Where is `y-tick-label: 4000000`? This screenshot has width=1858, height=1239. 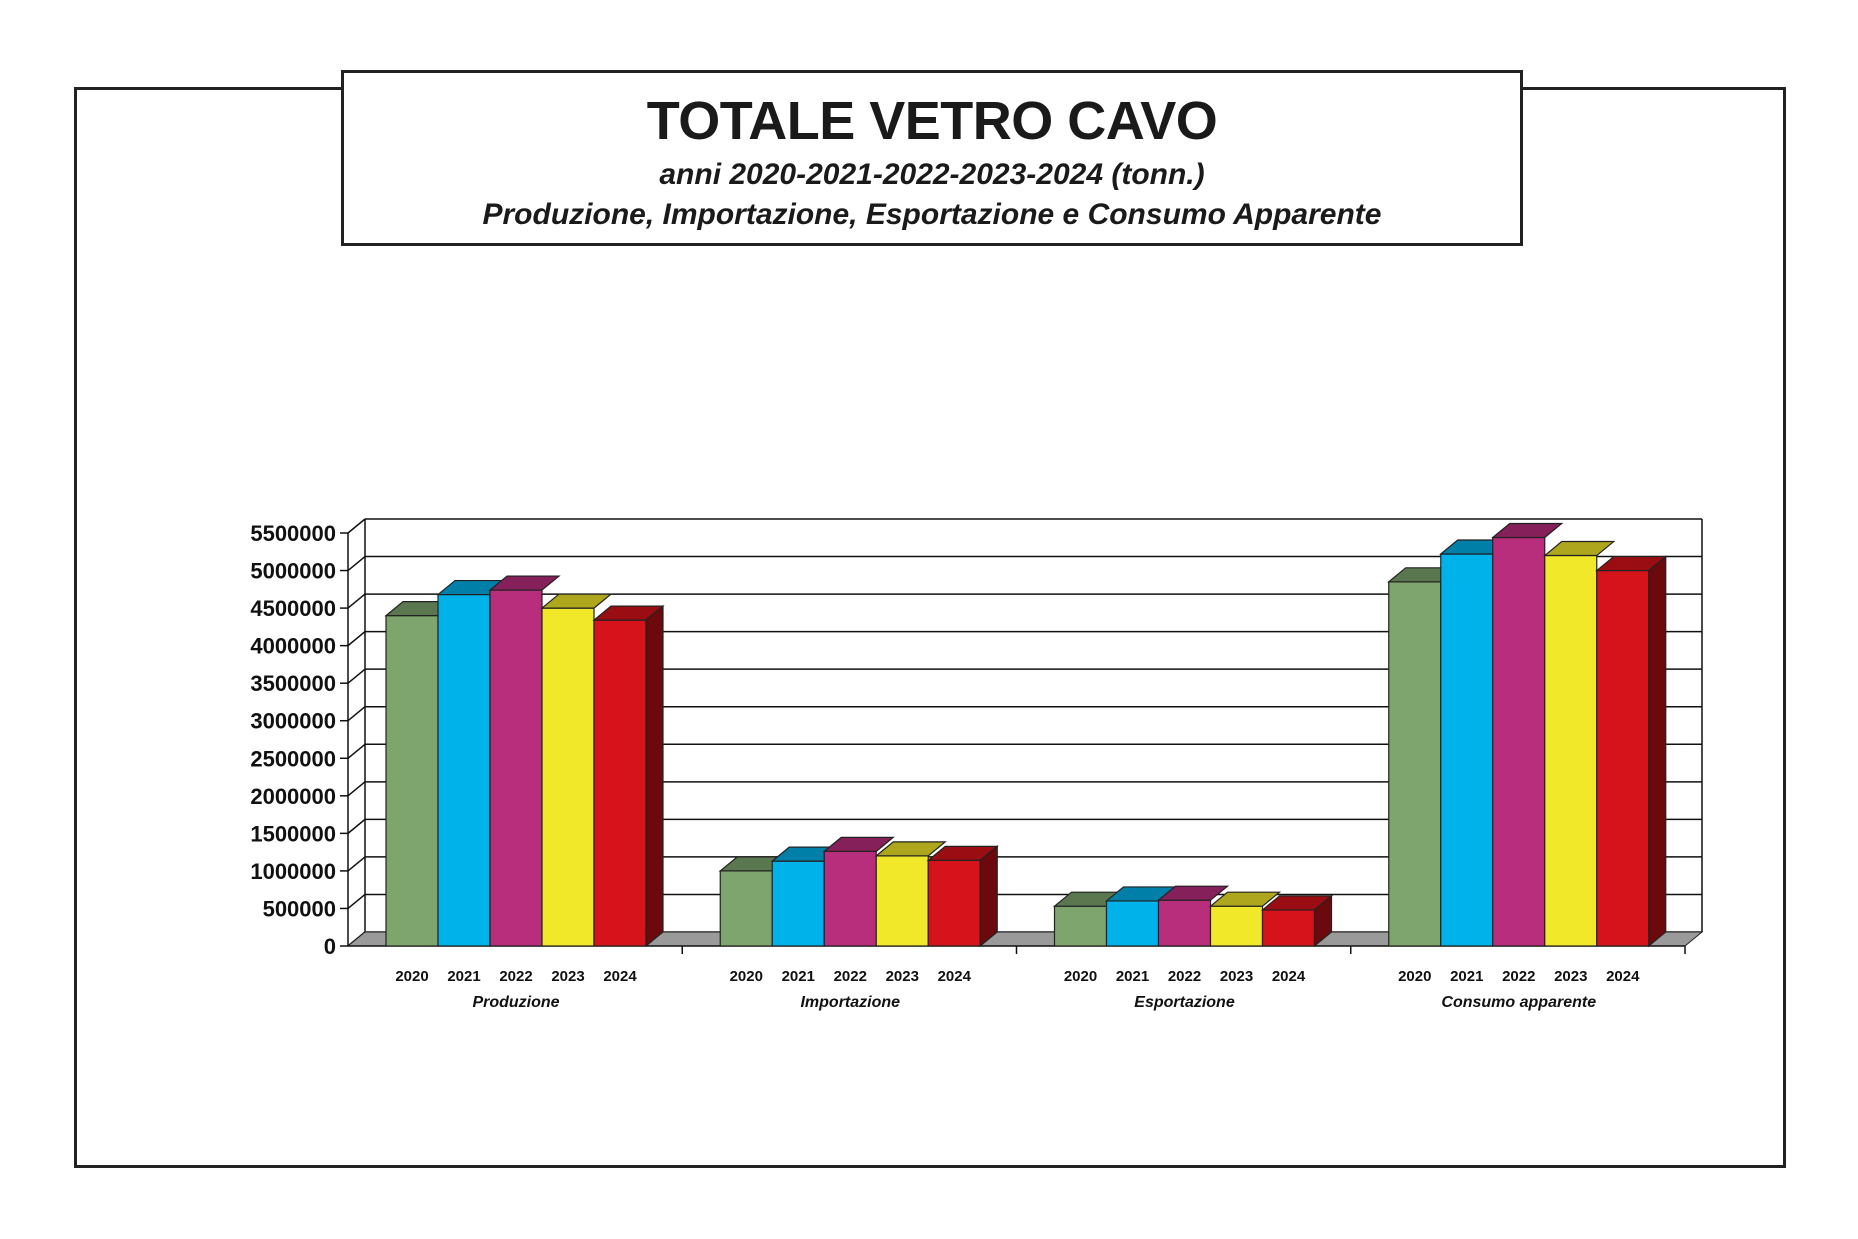 y-tick-label: 4000000 is located at coordinates (293, 646).